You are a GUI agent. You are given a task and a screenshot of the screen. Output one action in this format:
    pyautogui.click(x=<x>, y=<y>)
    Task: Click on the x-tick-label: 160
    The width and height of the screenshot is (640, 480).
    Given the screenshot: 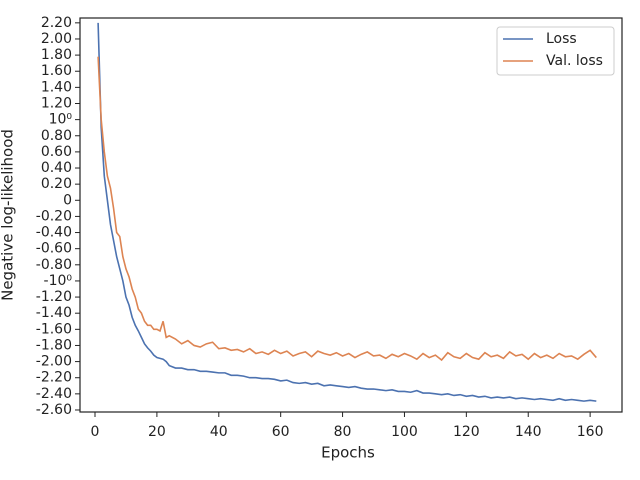 What is the action you would take?
    pyautogui.click(x=590, y=432)
    